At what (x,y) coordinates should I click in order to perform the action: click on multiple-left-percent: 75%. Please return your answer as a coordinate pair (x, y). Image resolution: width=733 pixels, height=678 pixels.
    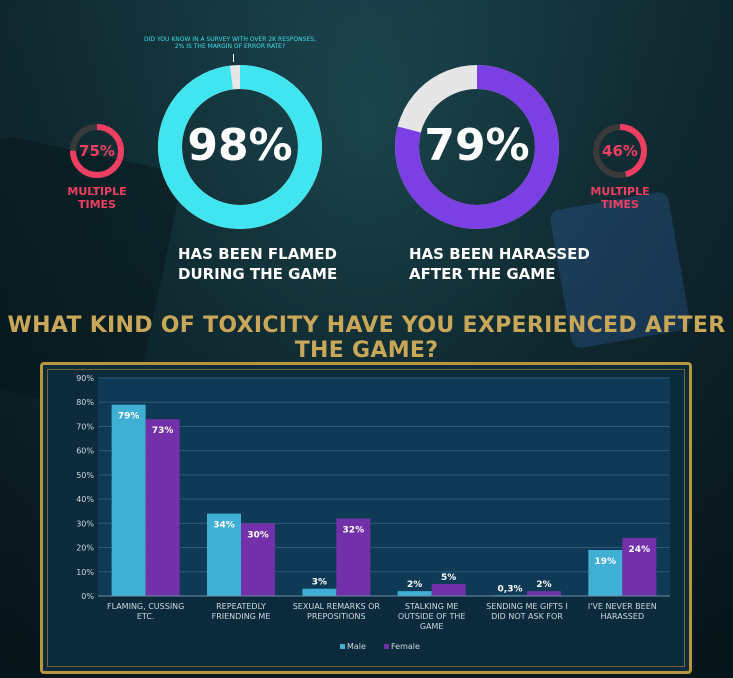
    Looking at the image, I should click on (97, 151).